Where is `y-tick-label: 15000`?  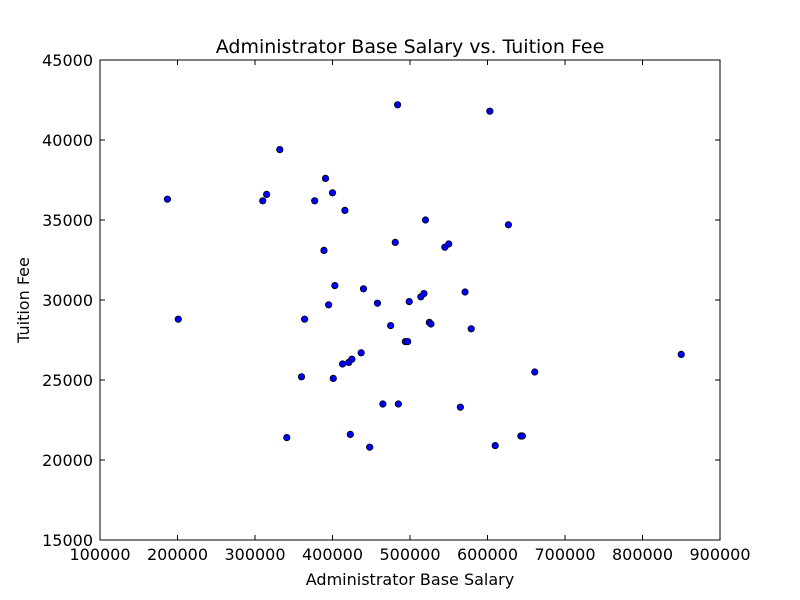
y-tick-label: 15000 is located at coordinates (67, 540).